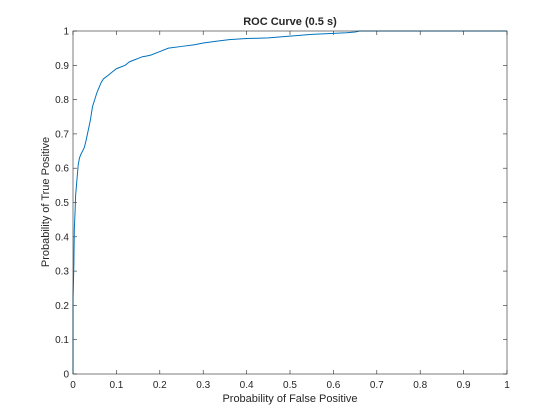  Describe the element at coordinates (289, 399) in the screenshot. I see `x-axis-label: Probability of False Positive` at that location.